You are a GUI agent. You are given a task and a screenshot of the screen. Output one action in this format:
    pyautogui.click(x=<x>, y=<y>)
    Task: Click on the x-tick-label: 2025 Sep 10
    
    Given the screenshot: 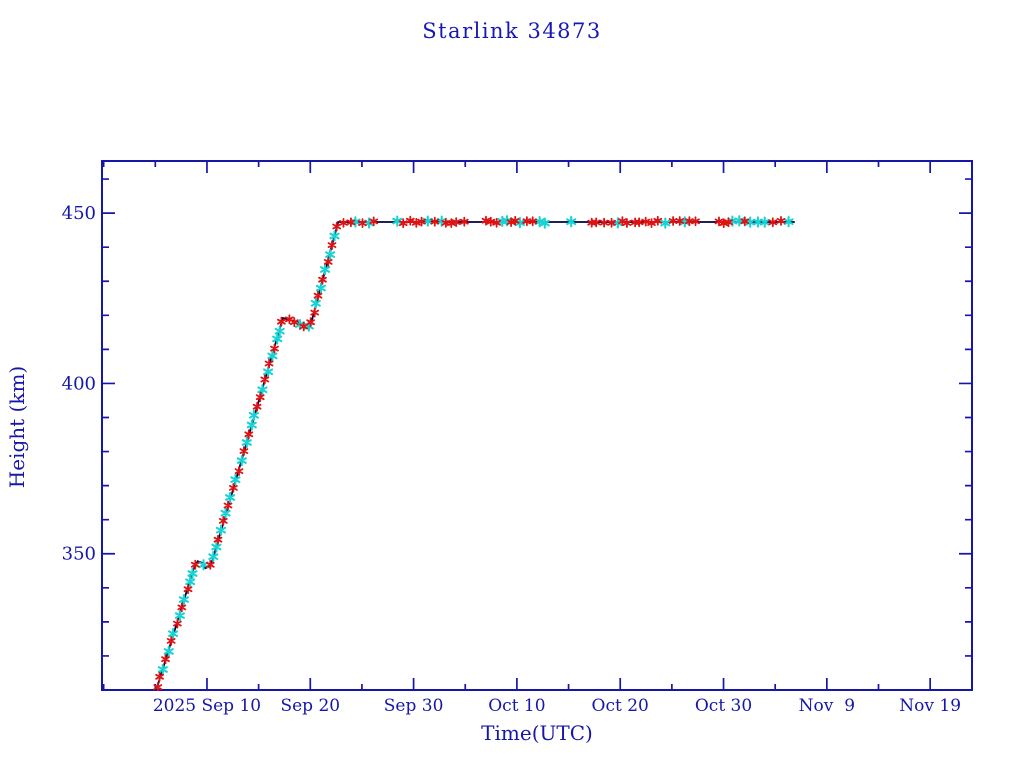 What is the action you would take?
    pyautogui.click(x=207, y=706)
    